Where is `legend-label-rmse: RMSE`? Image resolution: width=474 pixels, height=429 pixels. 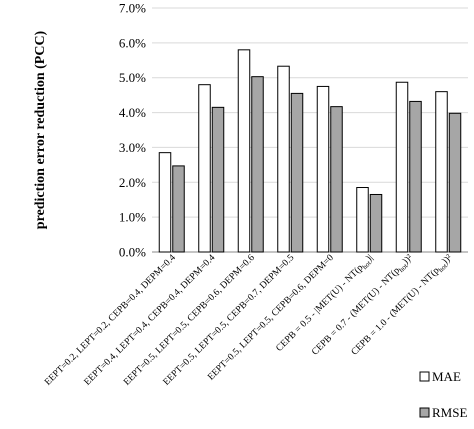
legend-label-rmse: RMSE is located at coordinates (449, 412).